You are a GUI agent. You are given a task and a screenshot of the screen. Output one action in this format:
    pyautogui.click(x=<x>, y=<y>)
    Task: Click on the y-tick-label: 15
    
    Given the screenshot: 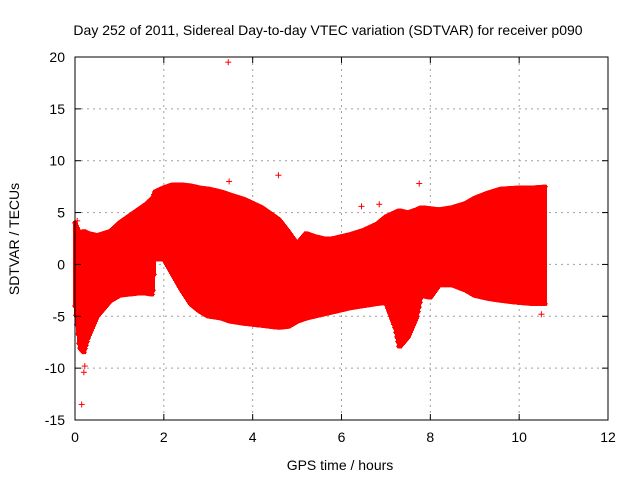 What is the action you would take?
    pyautogui.click(x=57, y=109)
    